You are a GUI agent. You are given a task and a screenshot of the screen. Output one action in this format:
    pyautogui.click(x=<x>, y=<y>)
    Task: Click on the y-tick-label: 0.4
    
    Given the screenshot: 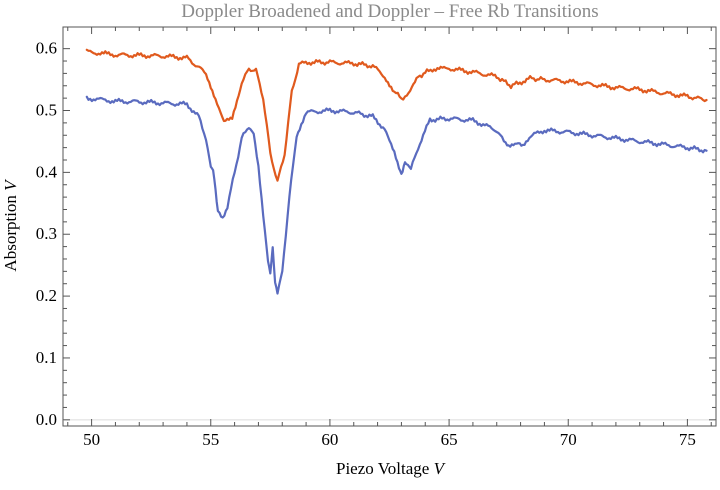 What is the action you would take?
    pyautogui.click(x=47, y=171)
    